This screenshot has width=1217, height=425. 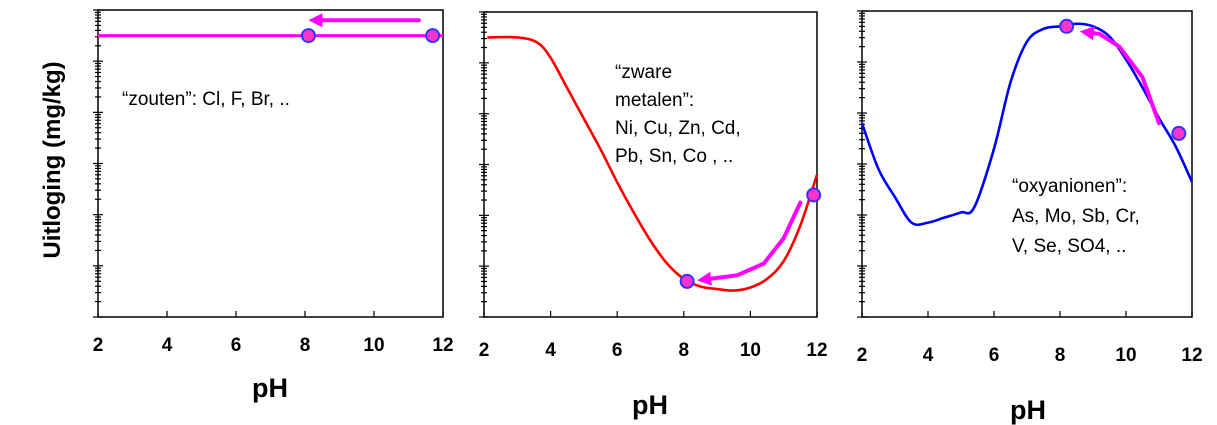 I want to click on series-layer, so click(x=1027, y=124).